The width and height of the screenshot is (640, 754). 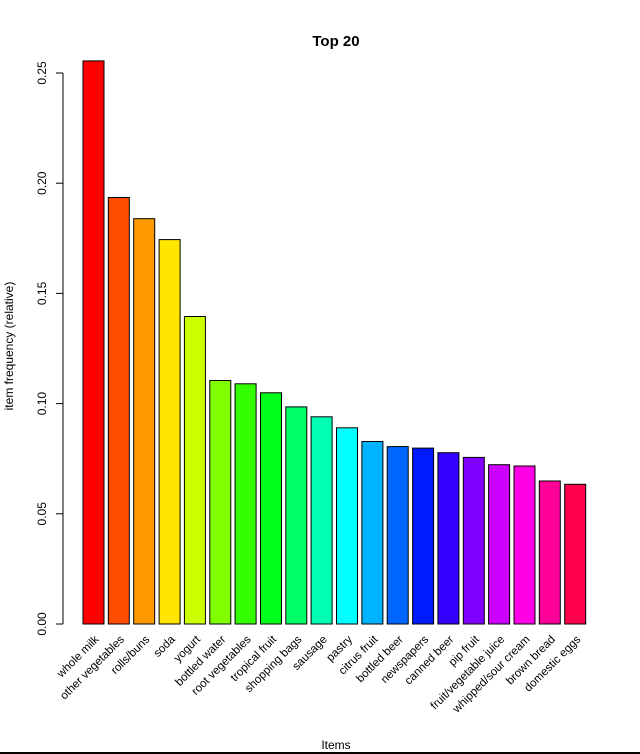 What do you see at coordinates (9, 346) in the screenshot?
I see `y-axis-label: item frequency (relative)` at bounding box center [9, 346].